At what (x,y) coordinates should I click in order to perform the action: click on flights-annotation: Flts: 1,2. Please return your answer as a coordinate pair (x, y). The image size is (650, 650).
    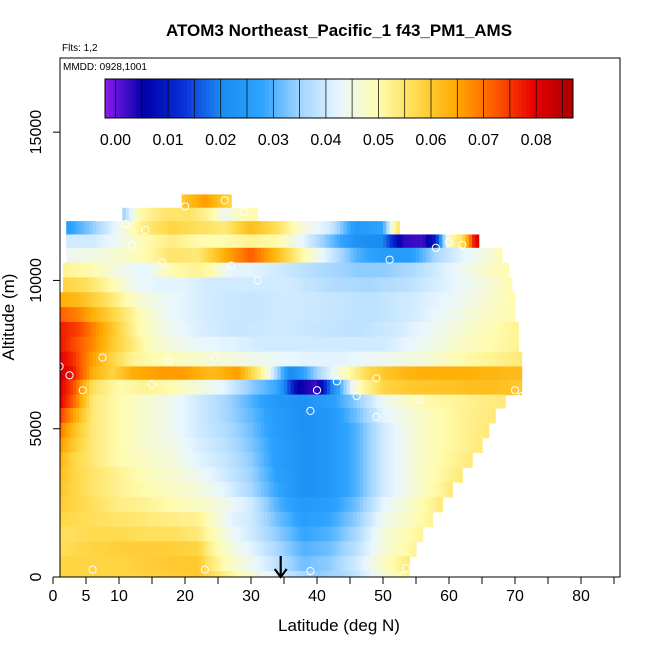
    Looking at the image, I should click on (80, 48).